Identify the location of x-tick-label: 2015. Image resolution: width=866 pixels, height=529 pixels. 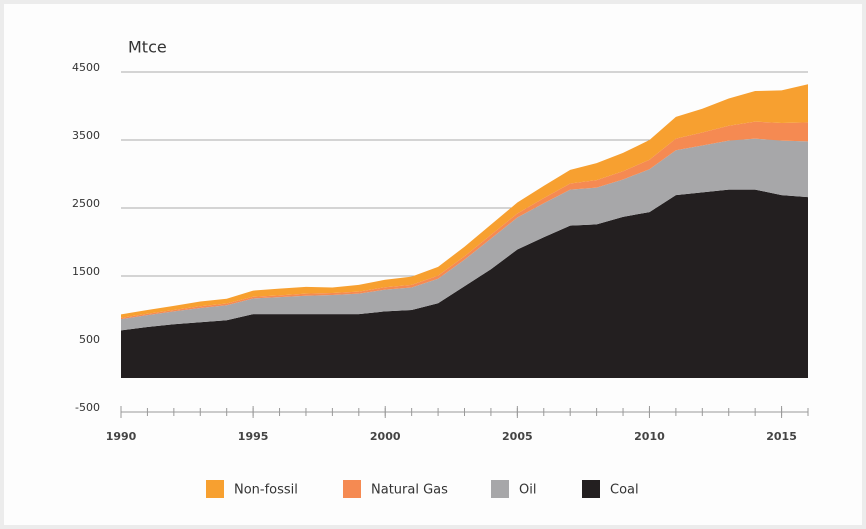
(781, 436).